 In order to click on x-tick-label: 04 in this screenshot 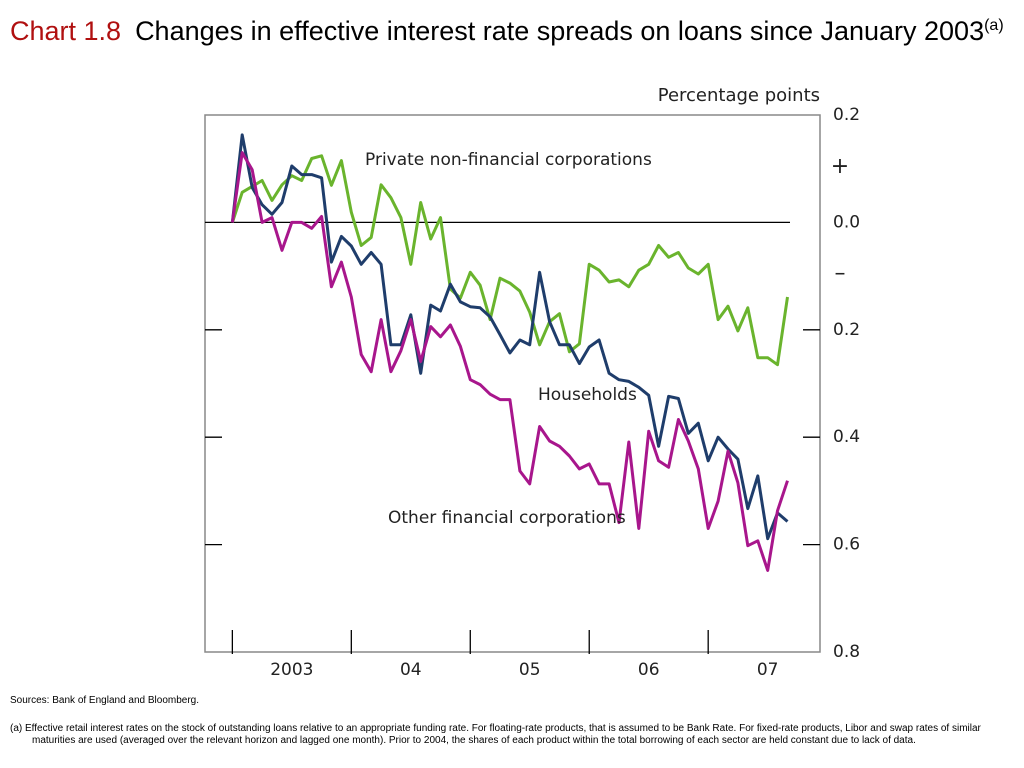, I will do `click(411, 670)`.